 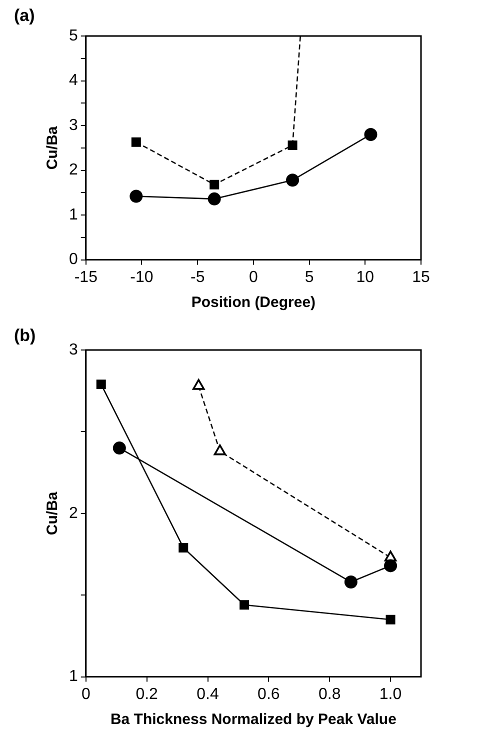 I want to click on x-tick-label: 0.8, so click(x=329, y=694).